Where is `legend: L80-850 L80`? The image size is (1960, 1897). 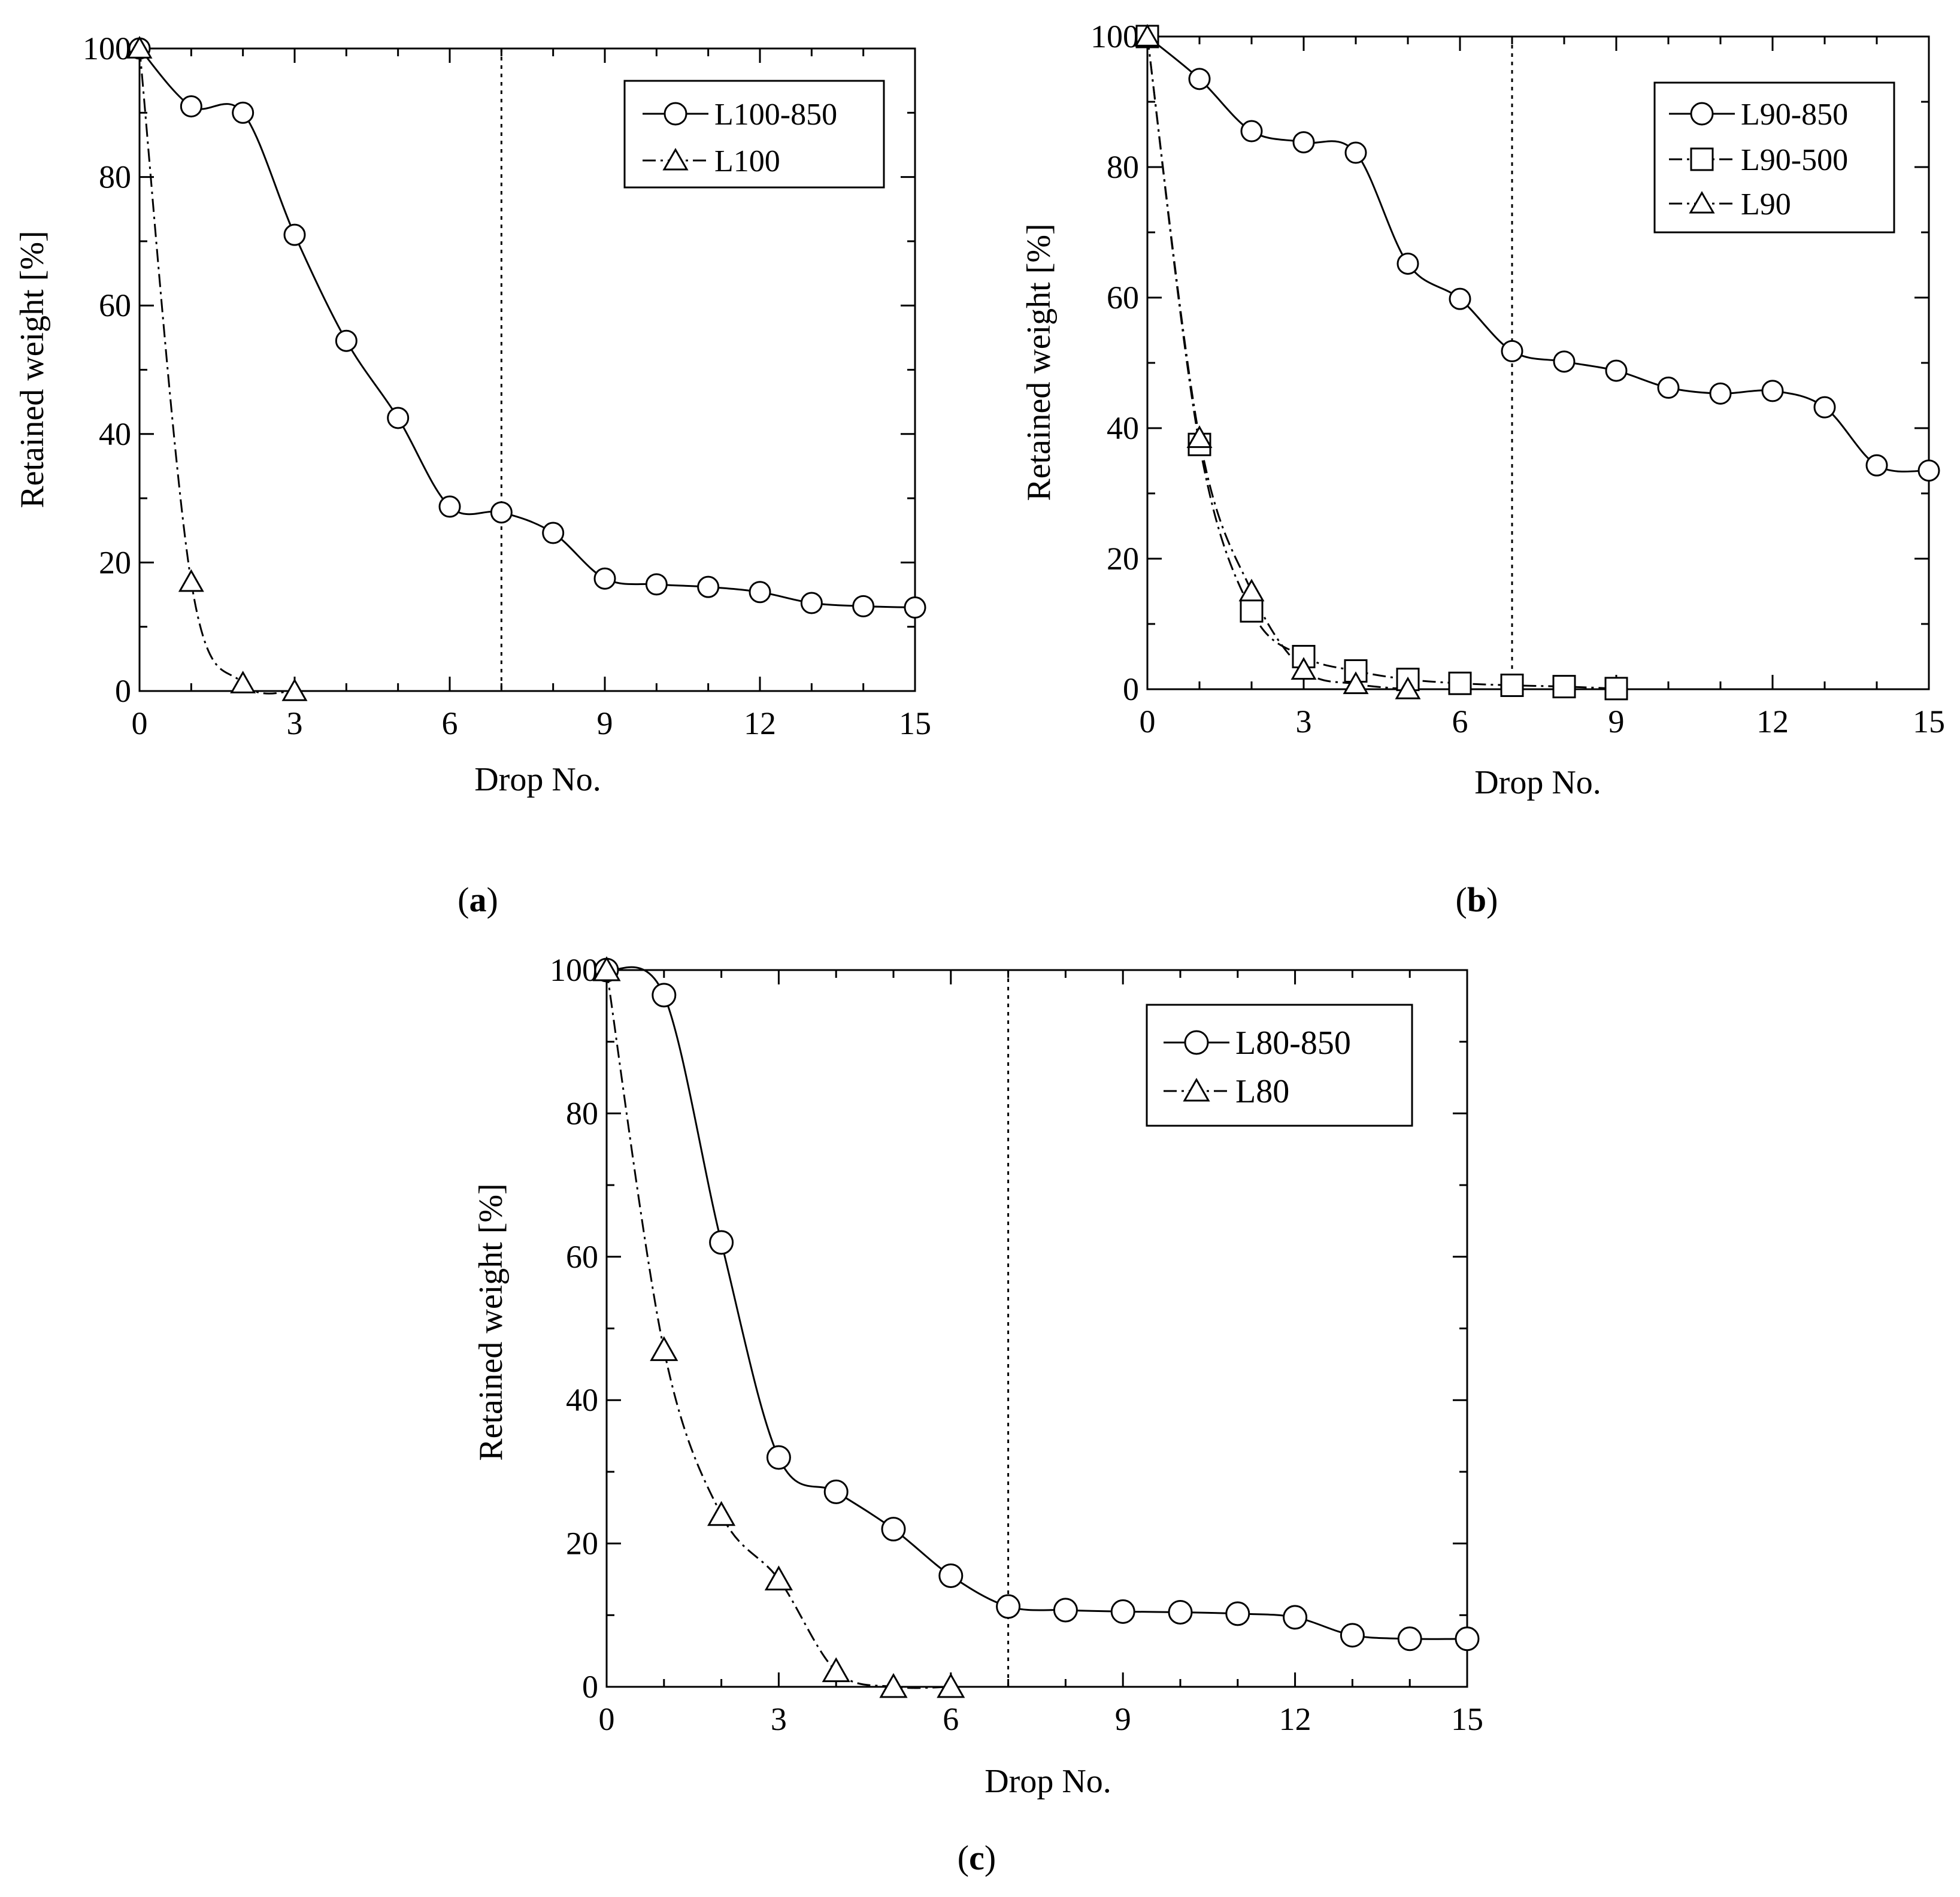 legend: L80-850 L80 is located at coordinates (1279, 1066).